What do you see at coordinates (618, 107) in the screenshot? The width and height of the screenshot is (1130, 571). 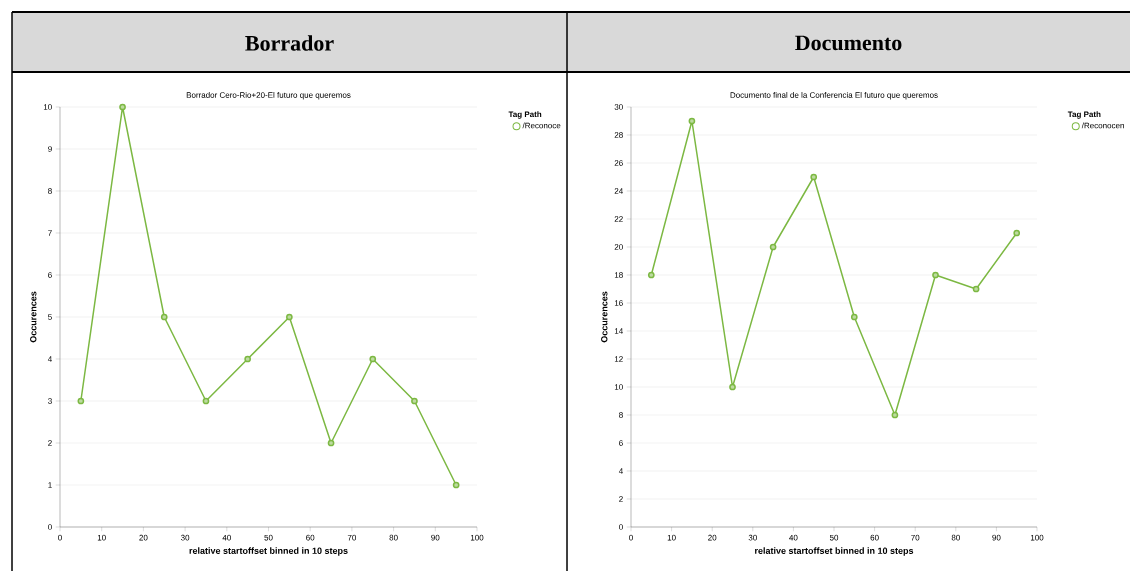 I see `y-tick-label: 30` at bounding box center [618, 107].